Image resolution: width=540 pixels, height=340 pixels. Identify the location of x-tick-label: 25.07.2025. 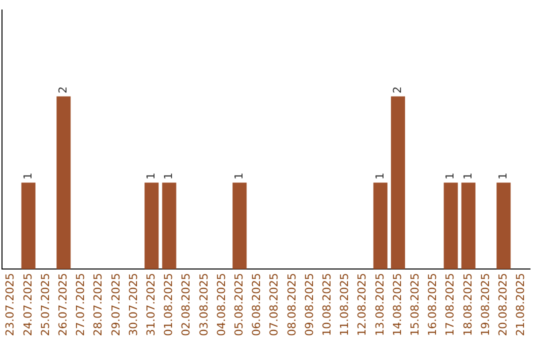
(45, 304).